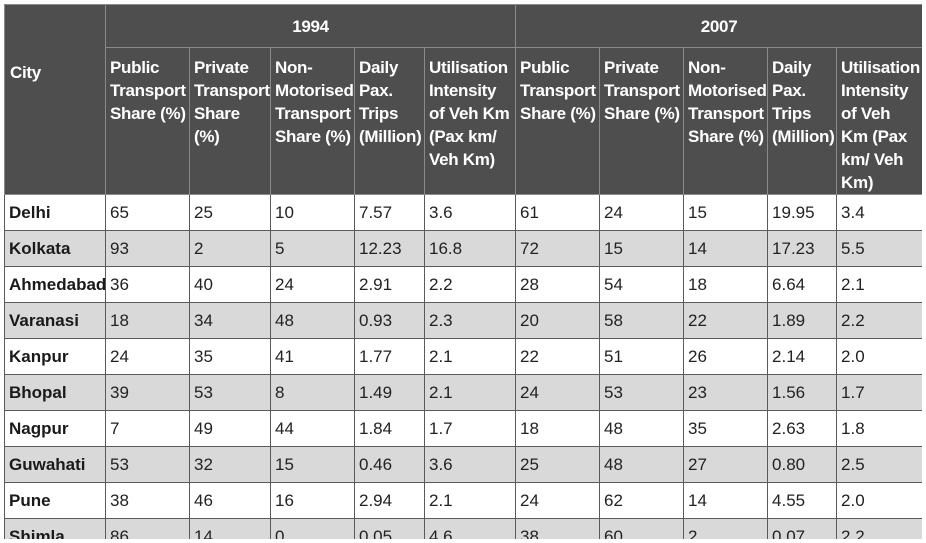  Describe the element at coordinates (389, 284) in the screenshot. I see `table-cell: 2.91` at that location.